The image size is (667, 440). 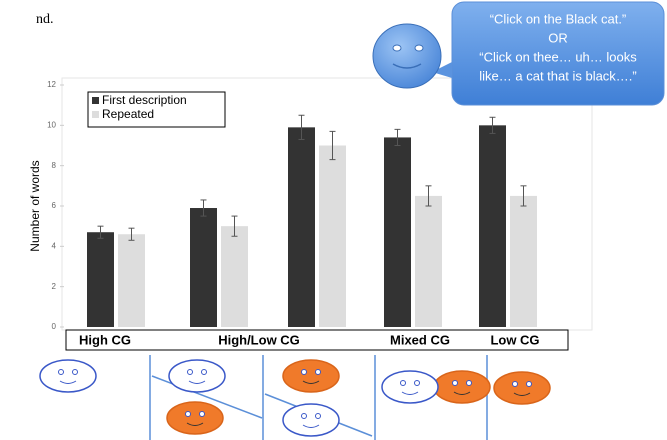 What do you see at coordinates (54, 286) in the screenshot?
I see `y-tick-label: 2` at bounding box center [54, 286].